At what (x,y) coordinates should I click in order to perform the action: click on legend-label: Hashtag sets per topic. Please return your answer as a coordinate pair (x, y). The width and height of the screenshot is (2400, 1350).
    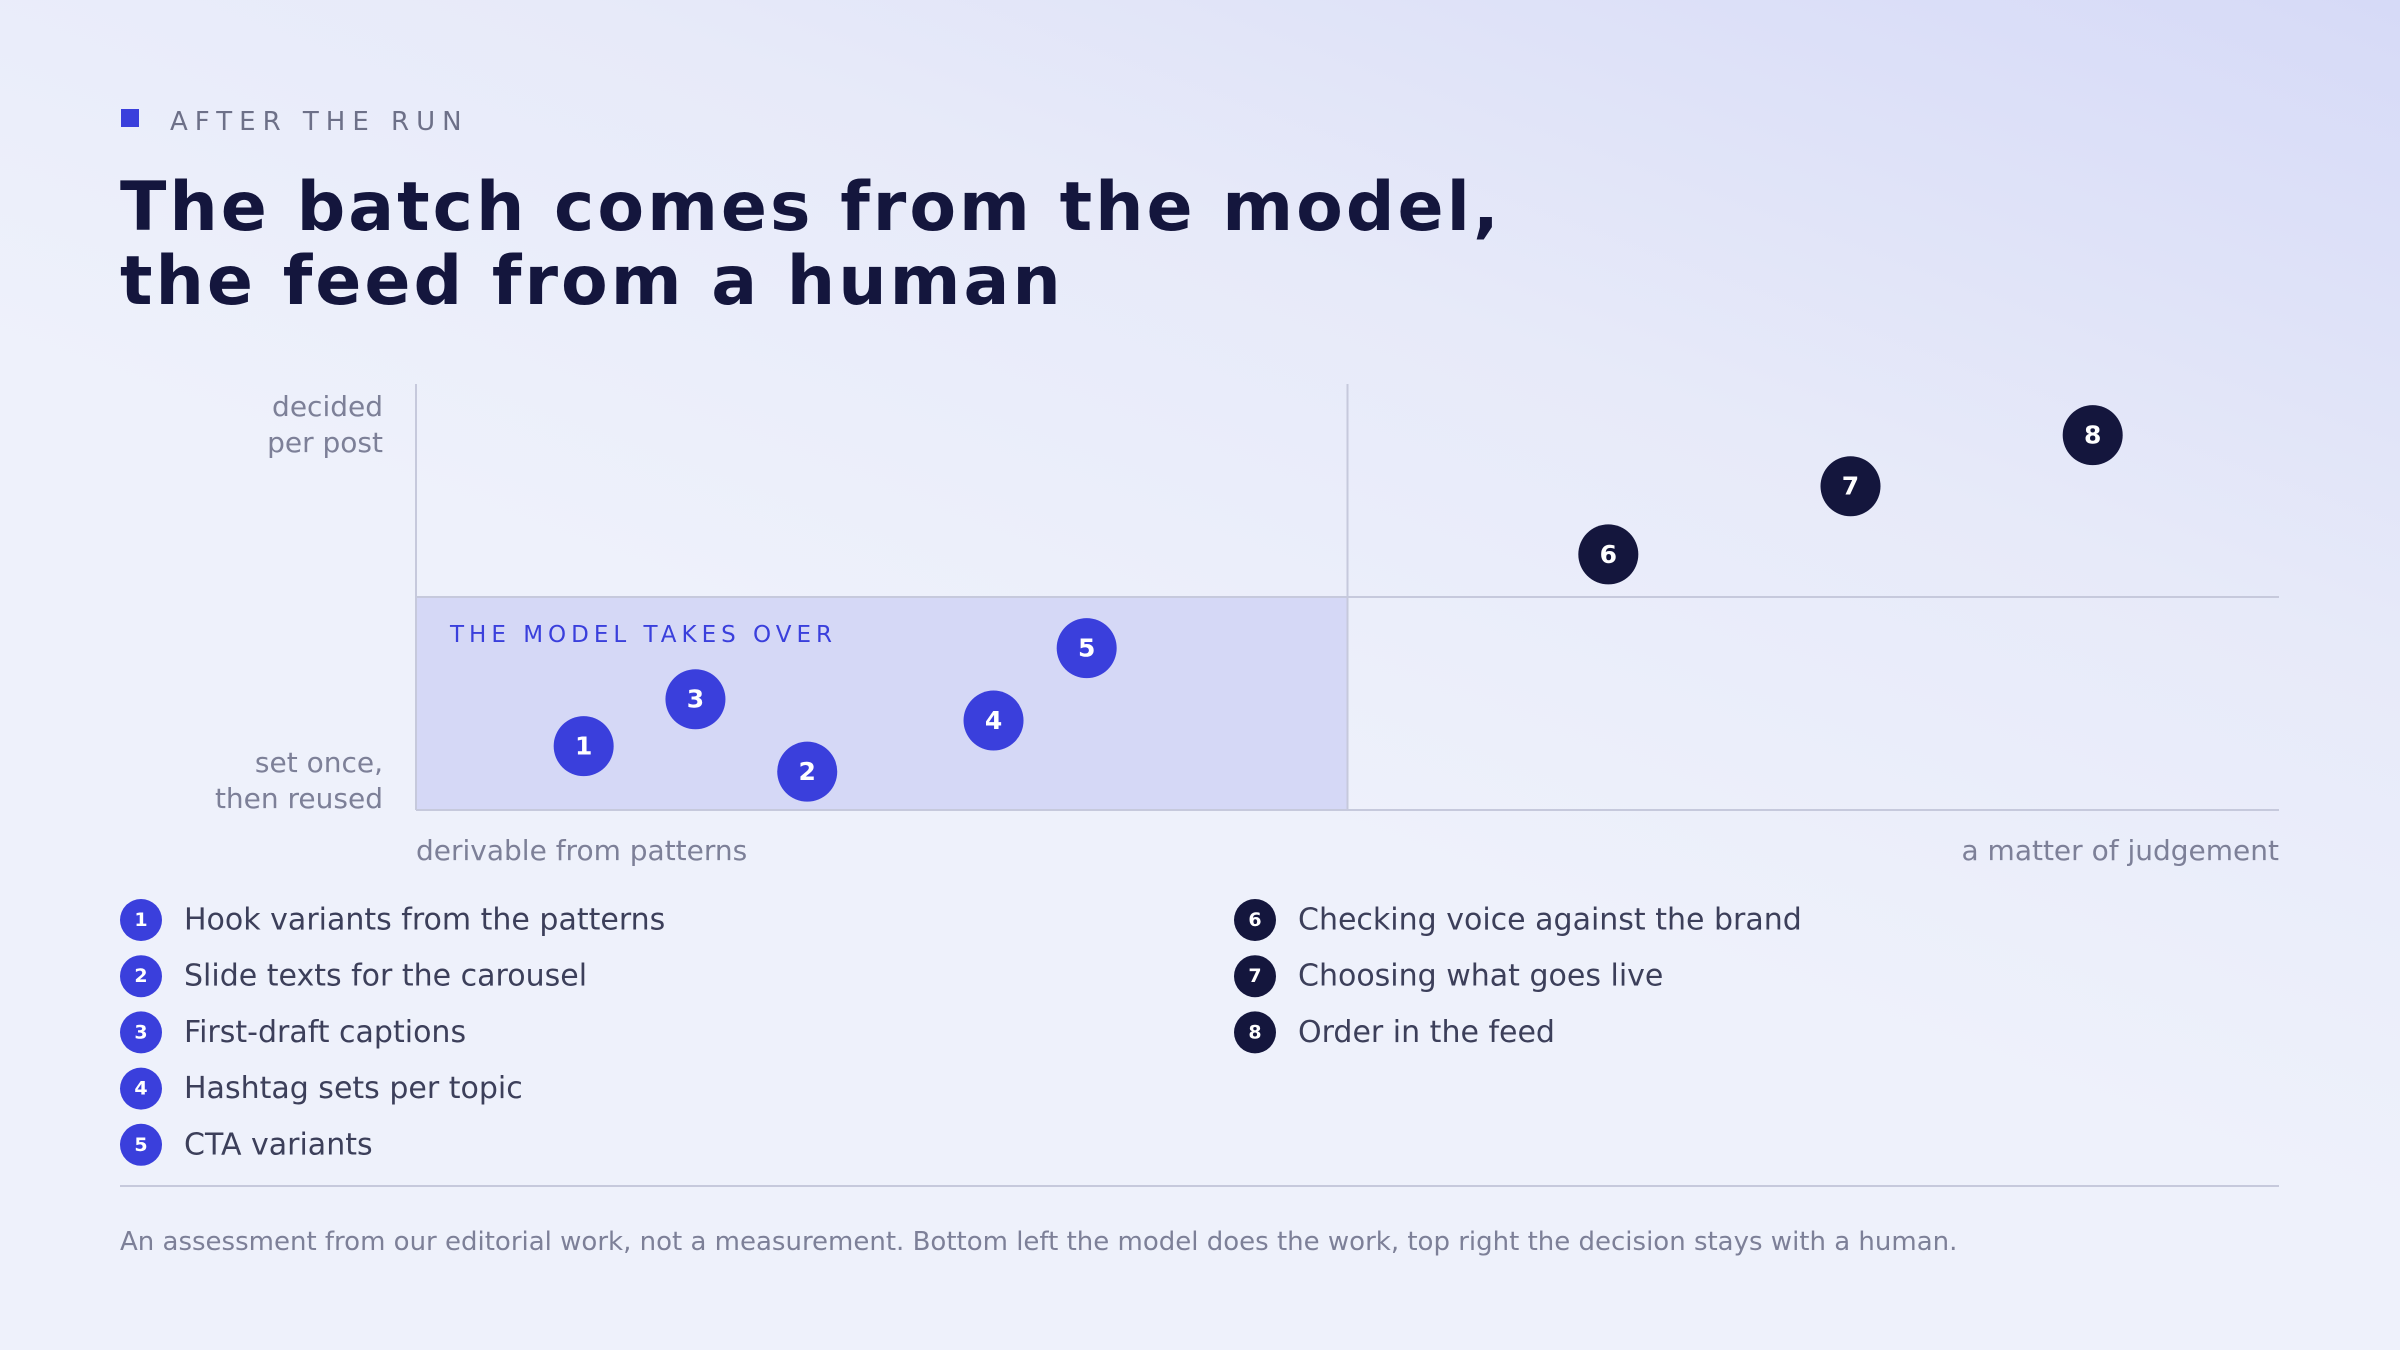
    Looking at the image, I should click on (353, 1088).